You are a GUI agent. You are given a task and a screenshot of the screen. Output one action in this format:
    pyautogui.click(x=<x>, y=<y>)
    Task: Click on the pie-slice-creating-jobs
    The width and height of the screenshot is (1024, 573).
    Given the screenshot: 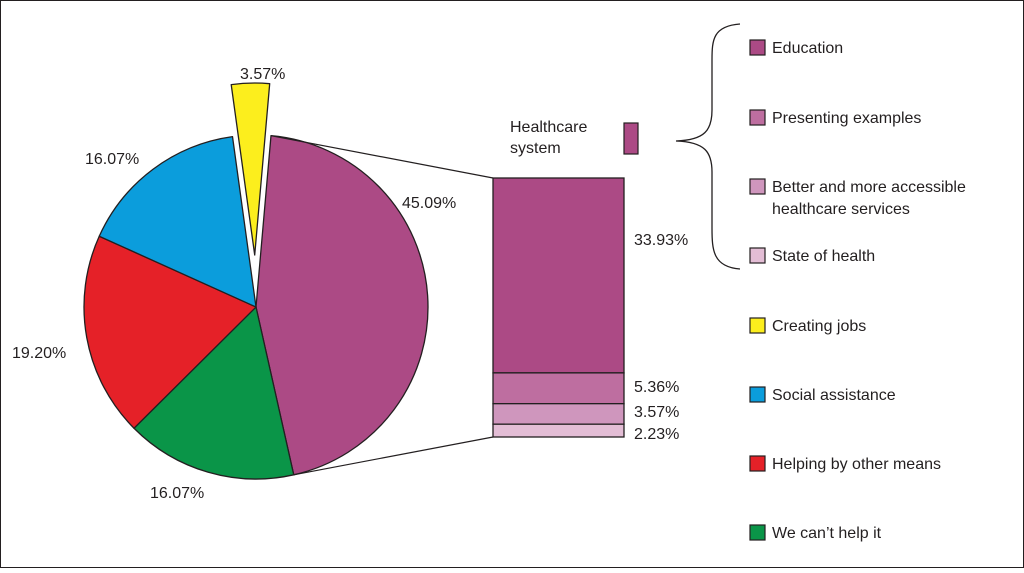 What is the action you would take?
    pyautogui.click(x=250, y=169)
    